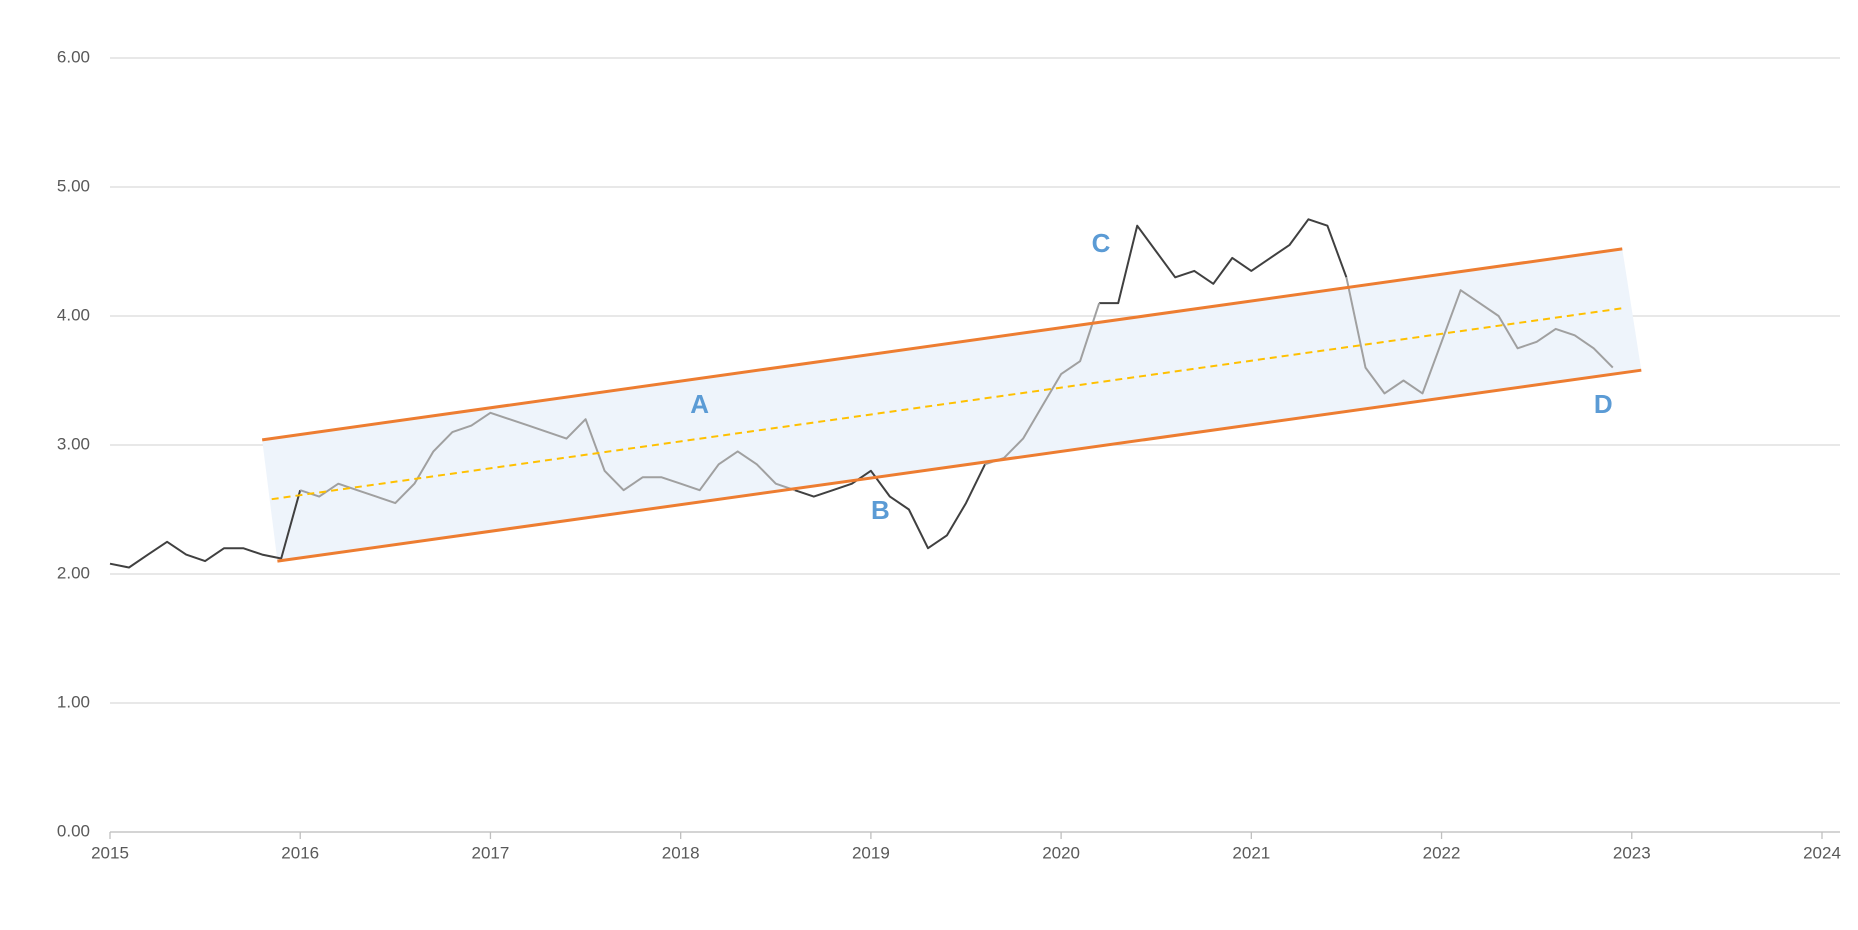  What do you see at coordinates (1632, 852) in the screenshot?
I see `x-tick-label: 2023` at bounding box center [1632, 852].